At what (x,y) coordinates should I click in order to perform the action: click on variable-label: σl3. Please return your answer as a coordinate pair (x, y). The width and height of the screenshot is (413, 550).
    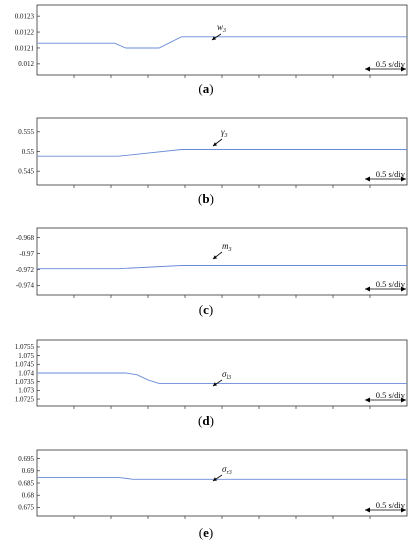
    Looking at the image, I should click on (226, 375).